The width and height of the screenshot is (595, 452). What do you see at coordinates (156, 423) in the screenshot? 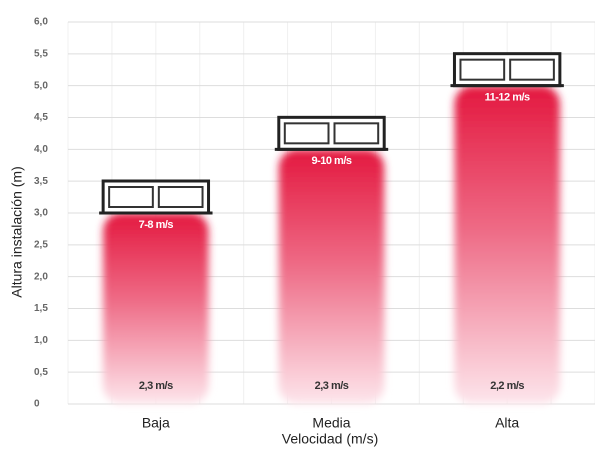
I see `x-tick-label: Baja` at bounding box center [156, 423].